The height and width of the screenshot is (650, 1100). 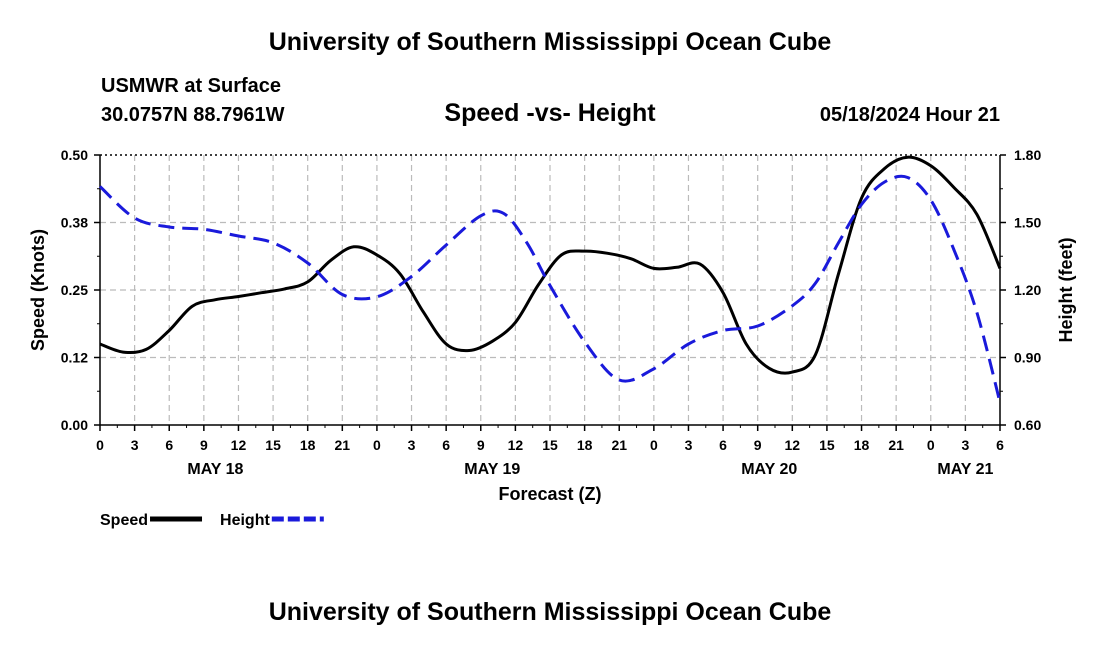 I want to click on x-axis-title: Forecast (Z), so click(x=549, y=494).